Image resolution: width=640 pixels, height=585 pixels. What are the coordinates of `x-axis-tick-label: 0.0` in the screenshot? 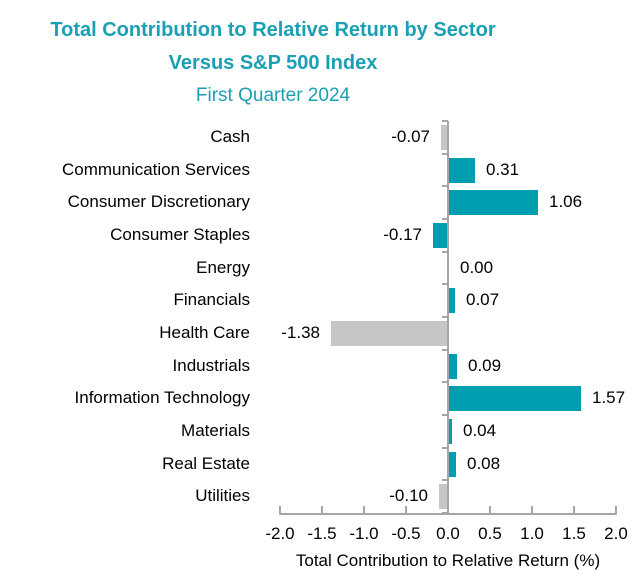 It's located at (448, 533).